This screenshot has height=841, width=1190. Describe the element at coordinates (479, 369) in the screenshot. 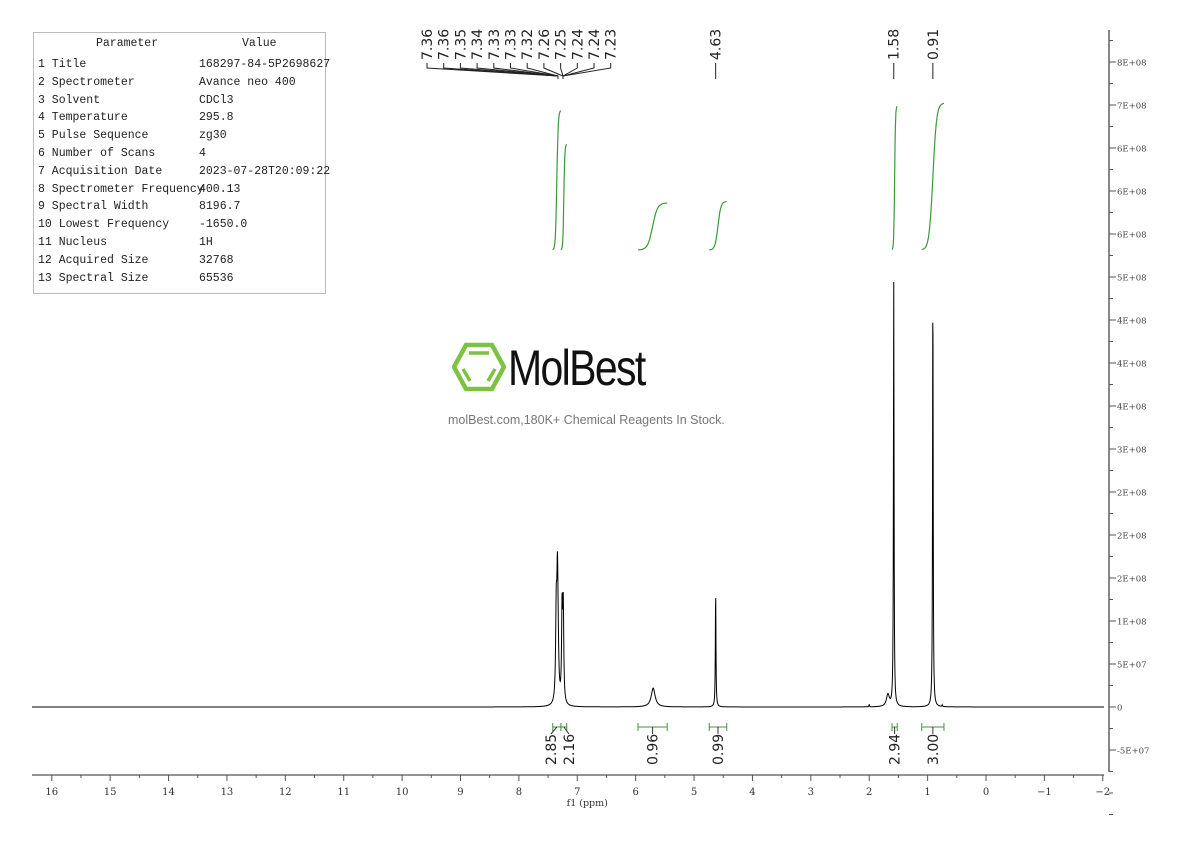

I see `molbest-logo-icon` at that location.